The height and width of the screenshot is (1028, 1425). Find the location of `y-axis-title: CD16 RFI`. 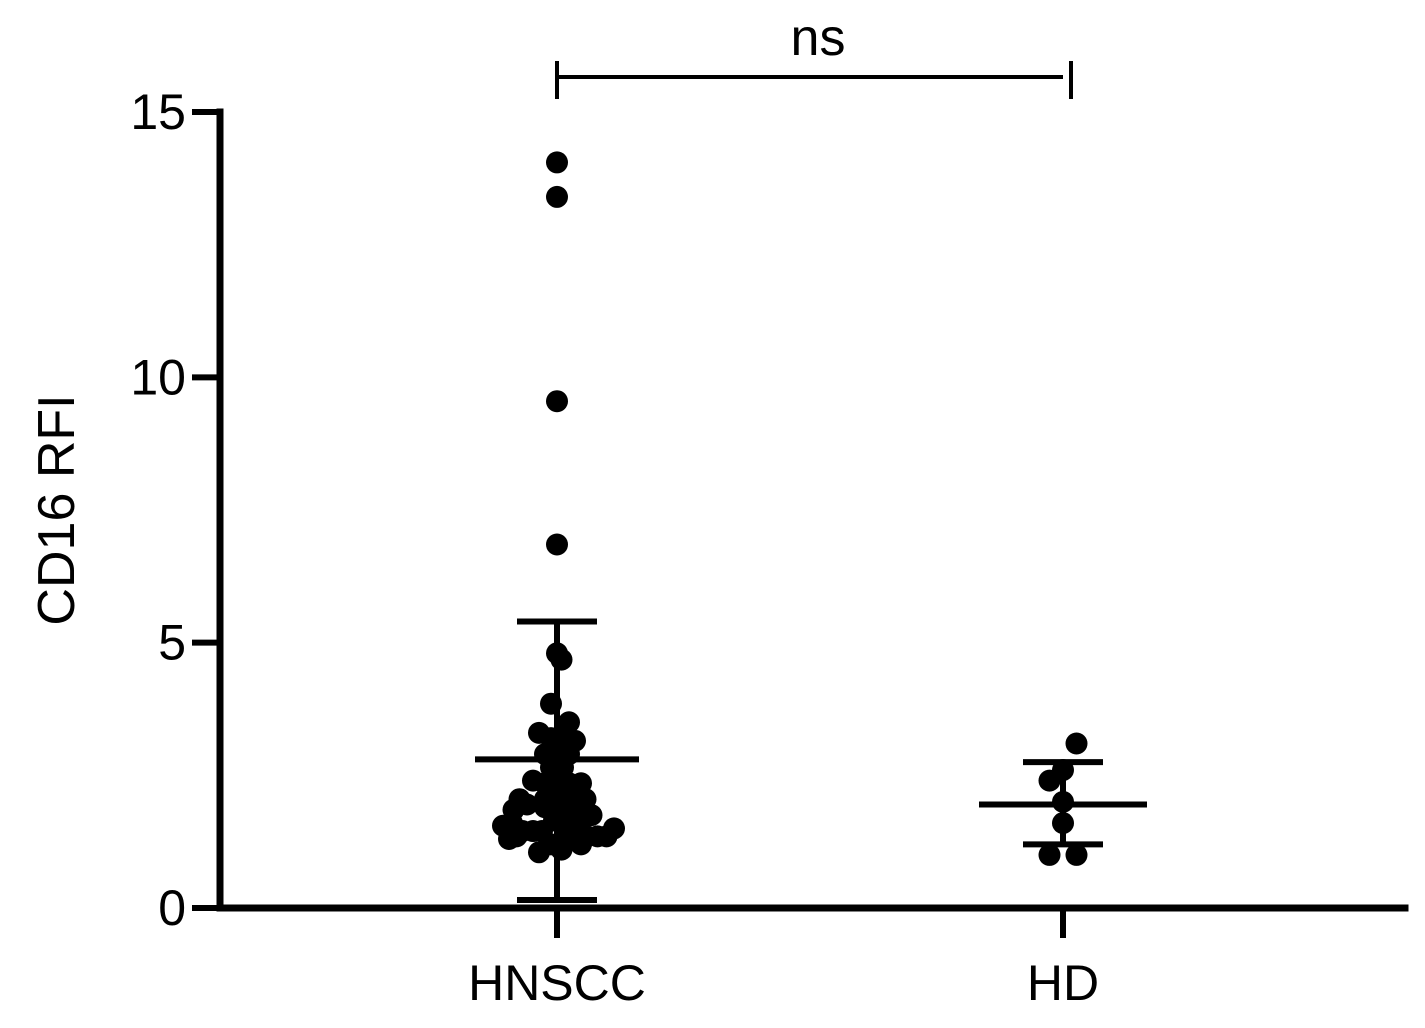

y-axis-title: CD16 RFI is located at coordinates (57, 509).